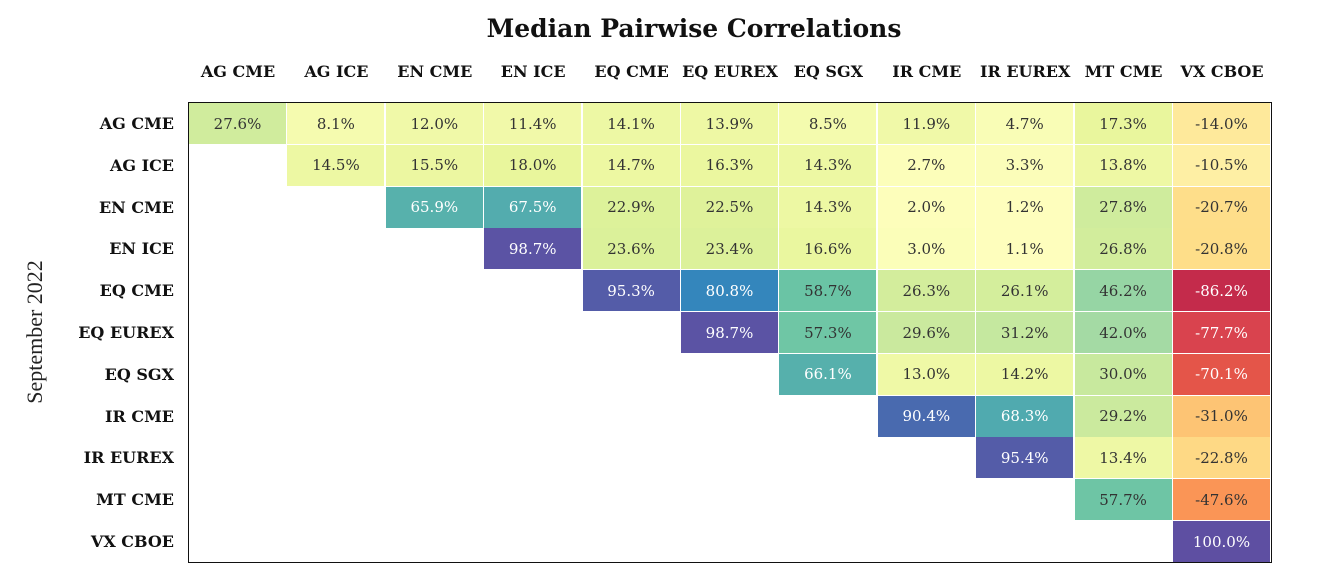  Describe the element at coordinates (926, 332) in the screenshot. I see `heatmap-cell-eq-eurex-ir-cme: 29.6%` at that location.